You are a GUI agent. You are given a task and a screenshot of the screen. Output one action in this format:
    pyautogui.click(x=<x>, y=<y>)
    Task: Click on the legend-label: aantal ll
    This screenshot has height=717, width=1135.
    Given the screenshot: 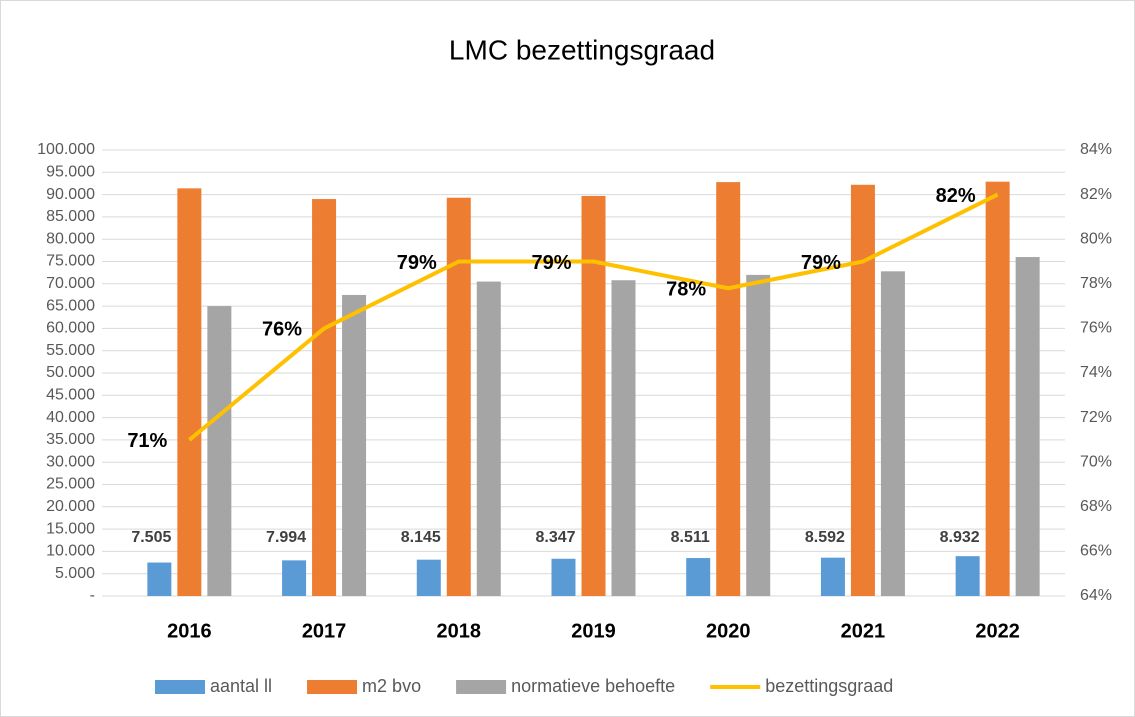 What is the action you would take?
    pyautogui.click(x=241, y=686)
    